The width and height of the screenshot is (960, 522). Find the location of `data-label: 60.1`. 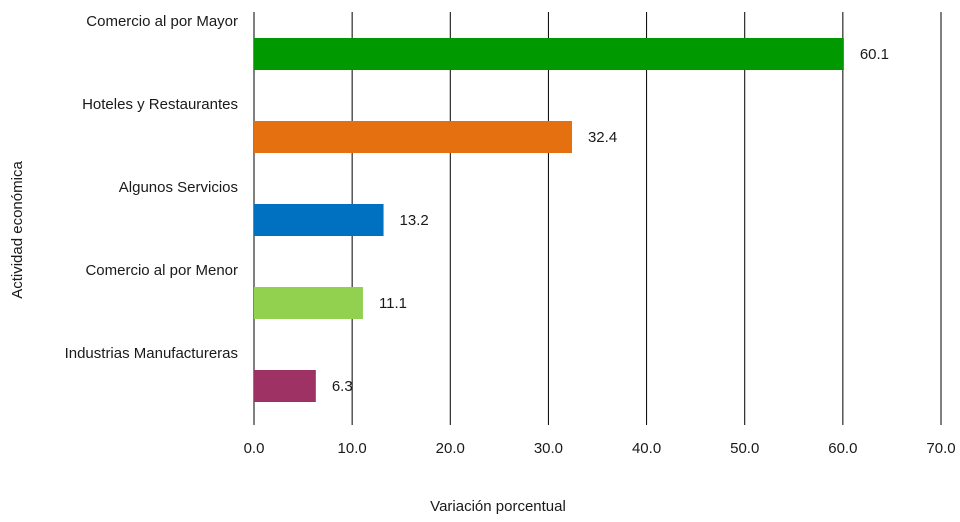

data-label: 60.1 is located at coordinates (874, 54).